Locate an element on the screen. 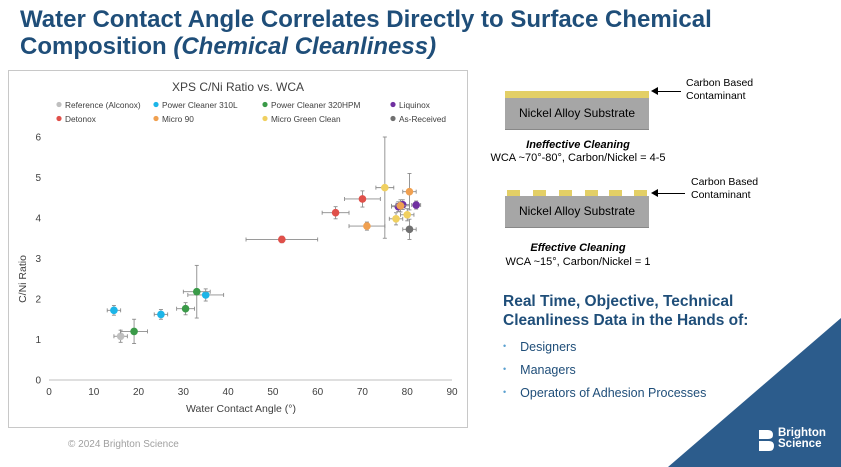  contaminant-label-bottom-line1: Carbon Based is located at coordinates (725, 182).